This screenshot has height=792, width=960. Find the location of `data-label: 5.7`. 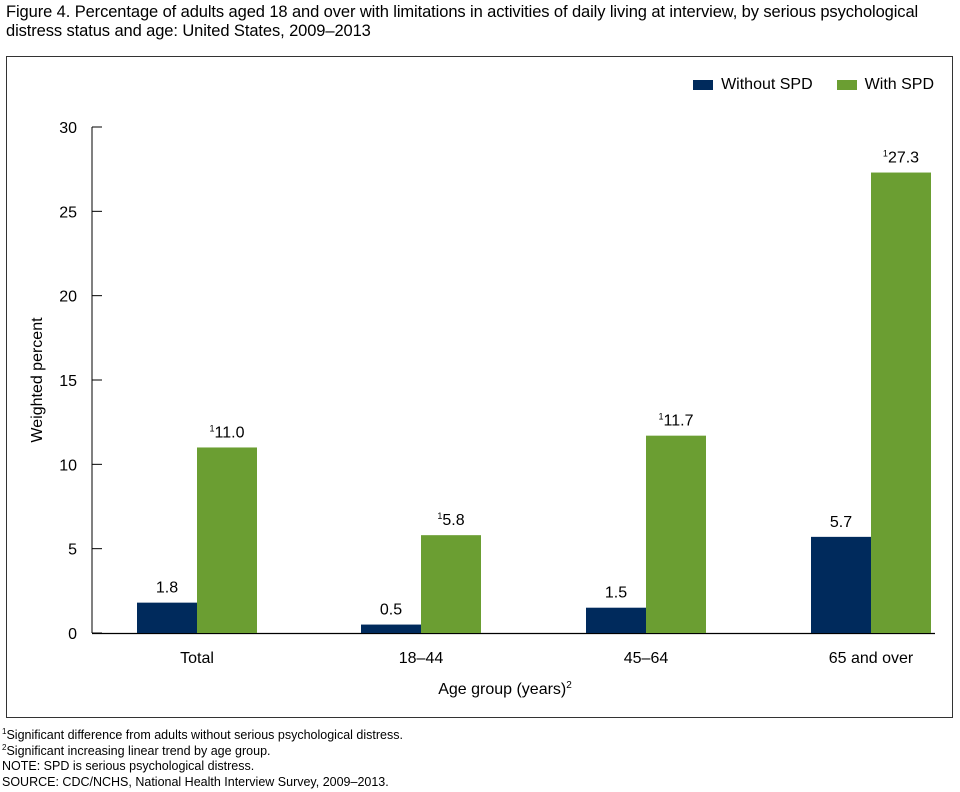

data-label: 5.7 is located at coordinates (841, 522).